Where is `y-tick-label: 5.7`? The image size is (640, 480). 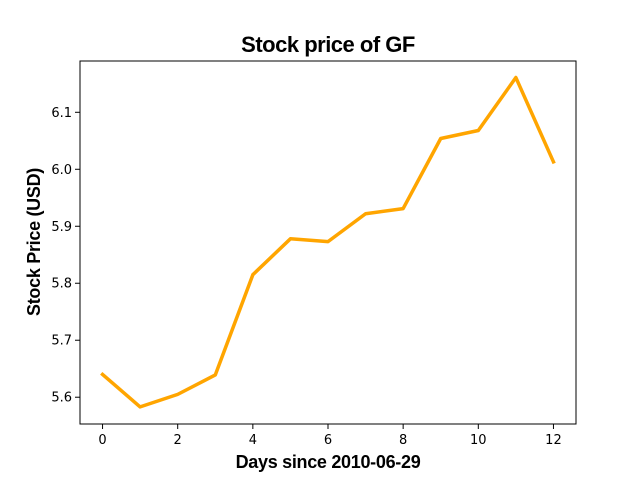
y-tick-label: 5.7 is located at coordinates (61, 341).